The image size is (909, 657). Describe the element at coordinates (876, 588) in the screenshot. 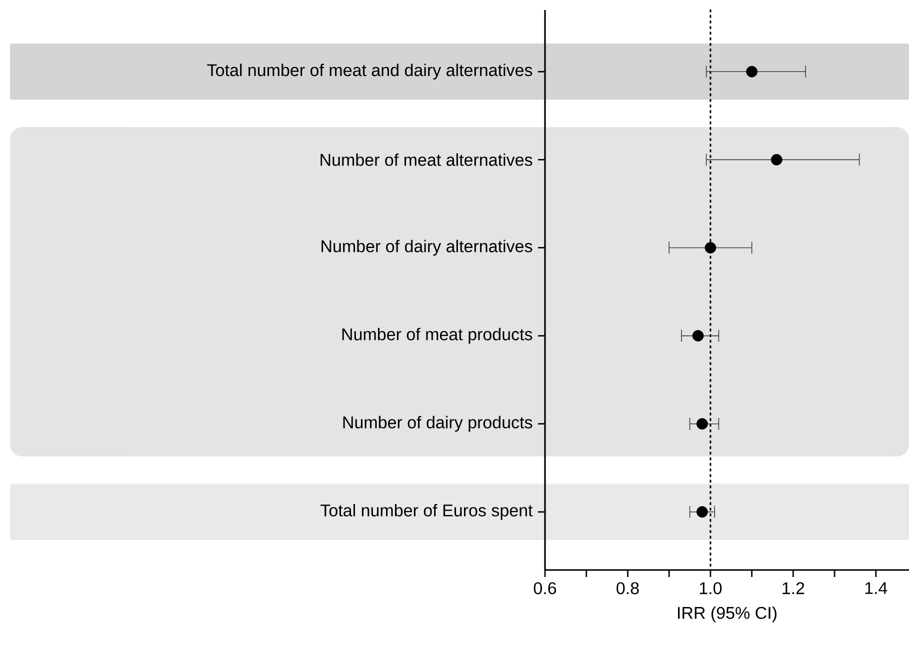

I see `x-tick-label: 1.4` at that location.